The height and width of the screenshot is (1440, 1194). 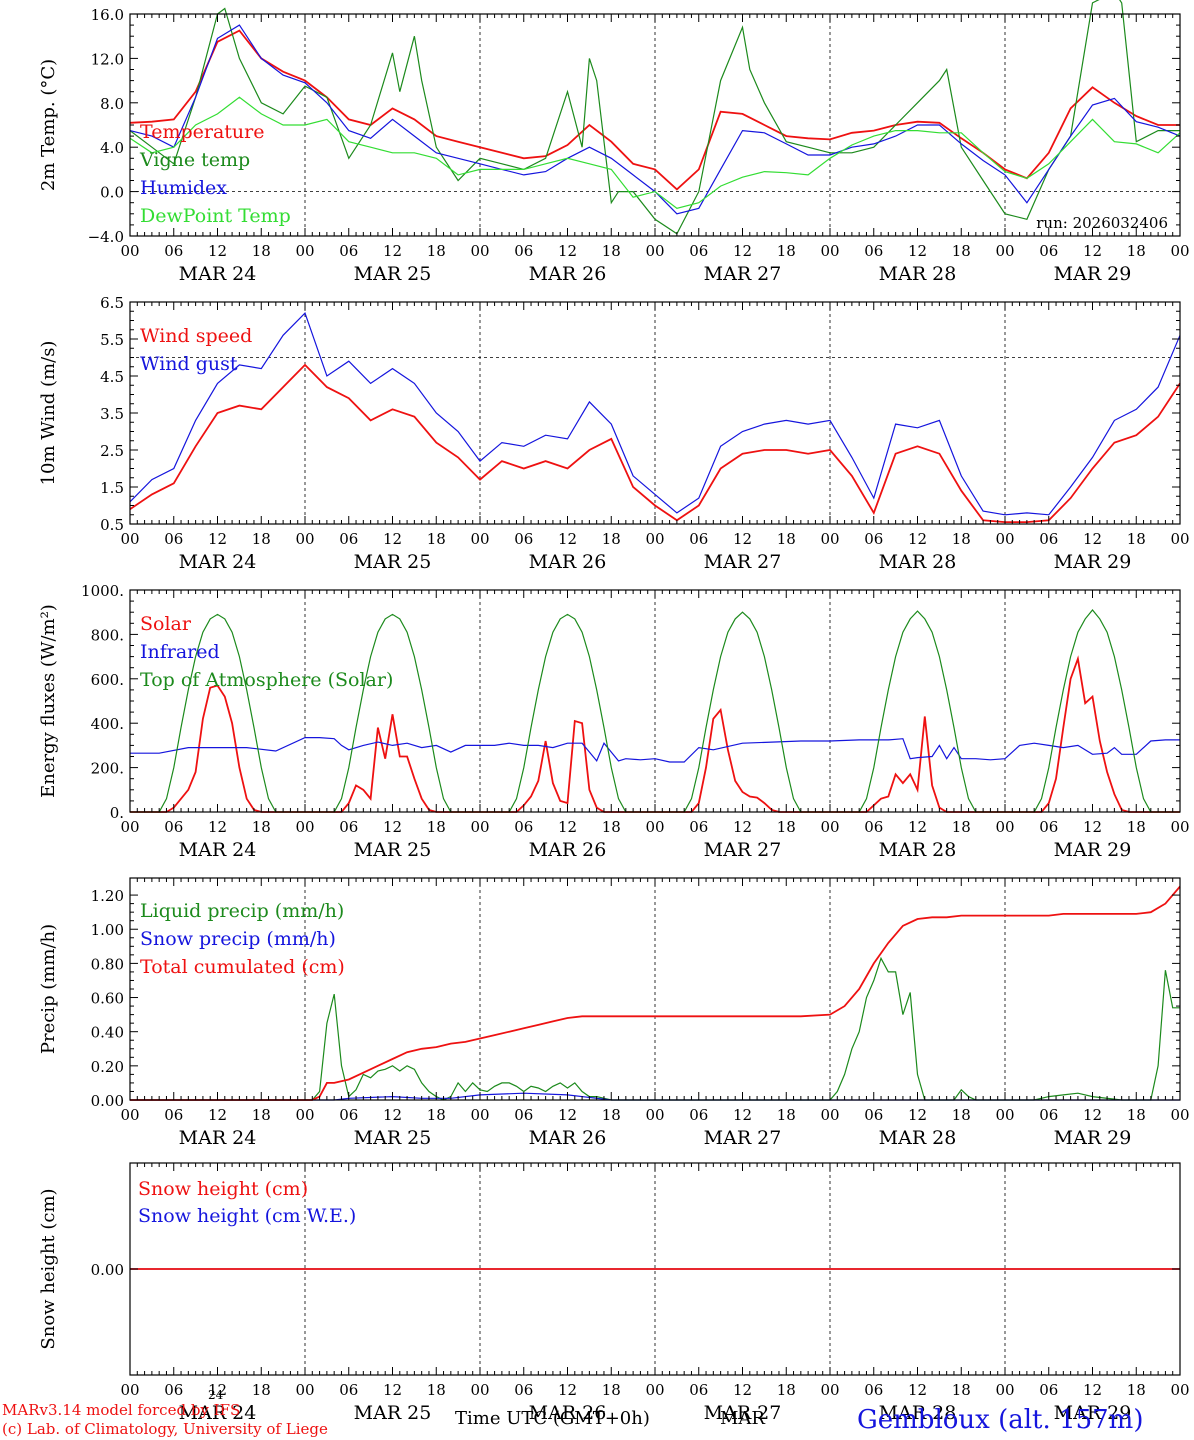 What do you see at coordinates (121, 1410) in the screenshot?
I see `credit-line-1: MARv3.14 model forced by IFS` at bounding box center [121, 1410].